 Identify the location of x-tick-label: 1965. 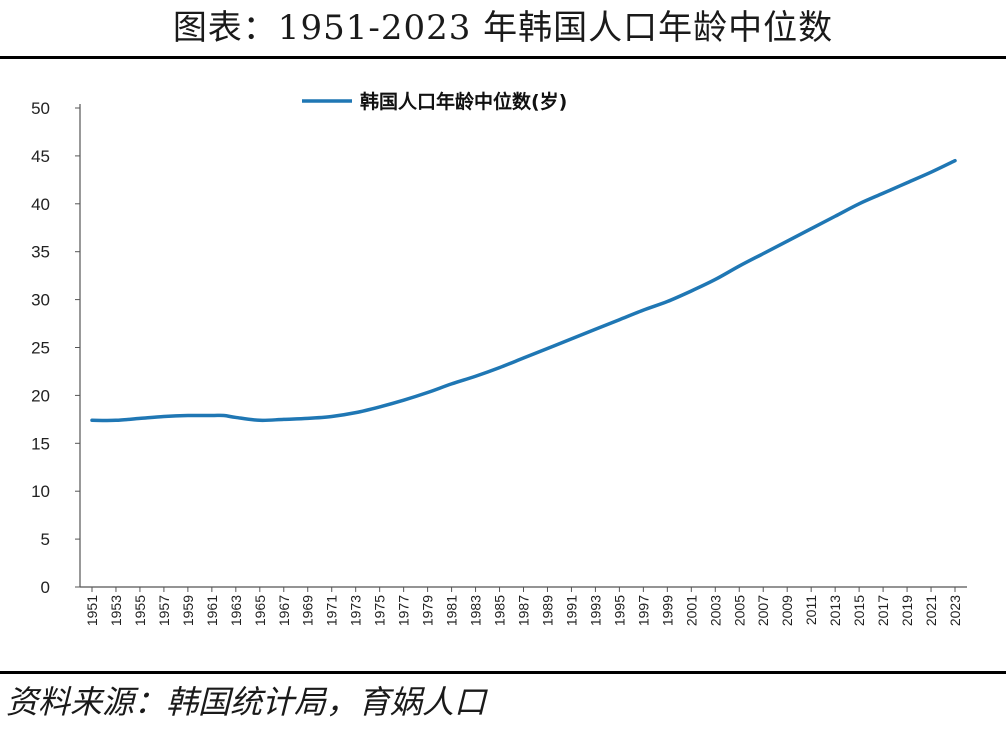
(260, 610).